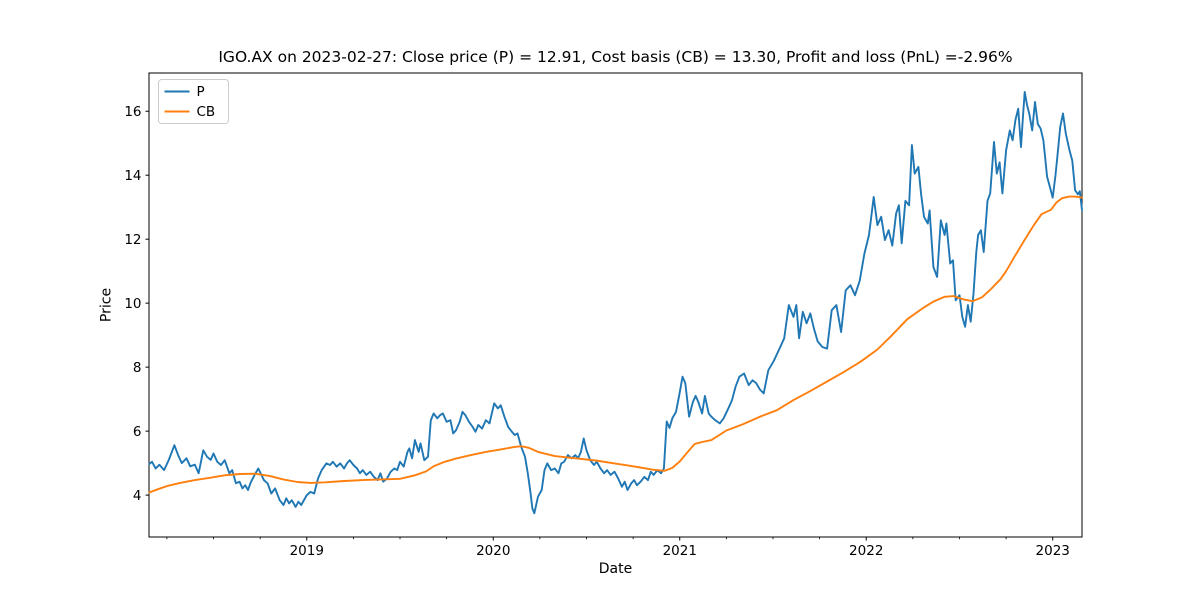  What do you see at coordinates (615, 569) in the screenshot?
I see `x-axis-label: Date` at bounding box center [615, 569].